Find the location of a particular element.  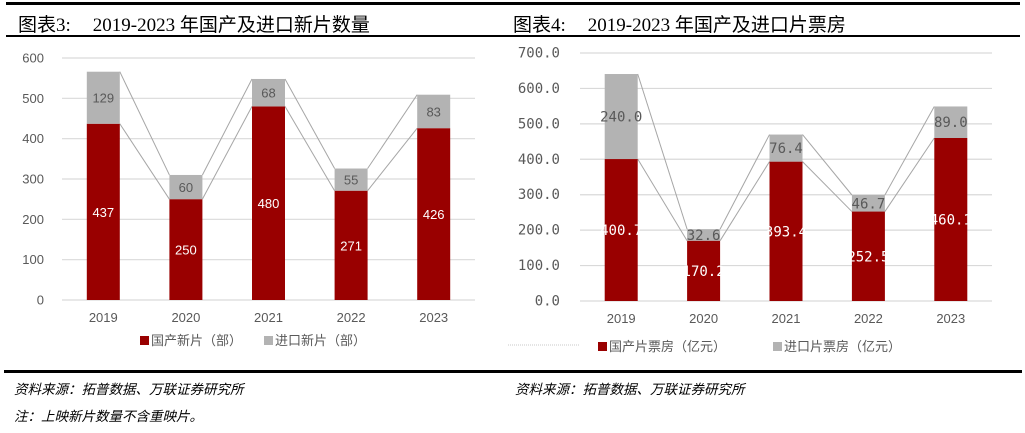

data-label-domestic: 400.7 is located at coordinates (621, 231).